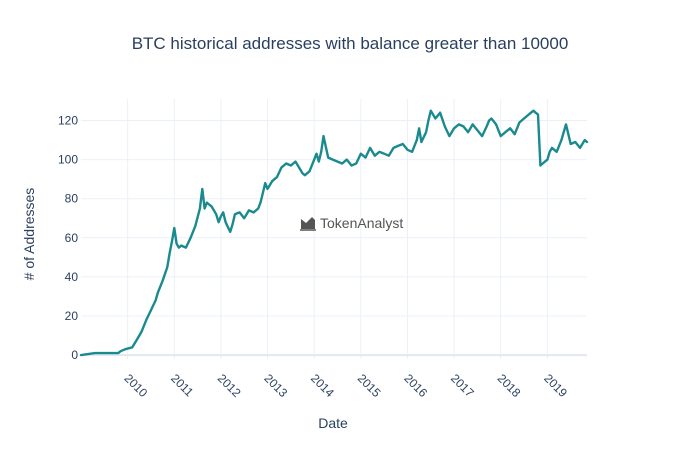 This screenshot has height=450, width=700. Describe the element at coordinates (29, 234) in the screenshot. I see `y-axis-title: # of Addresses` at that location.